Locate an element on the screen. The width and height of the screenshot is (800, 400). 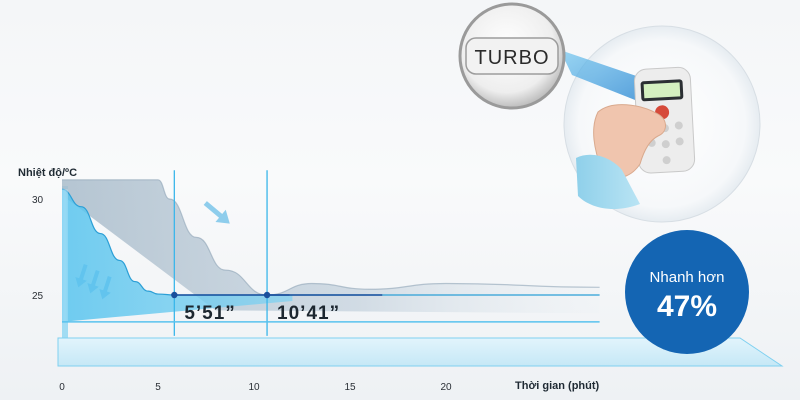
turbo-button-label: TURBO is located at coordinates (512, 58).